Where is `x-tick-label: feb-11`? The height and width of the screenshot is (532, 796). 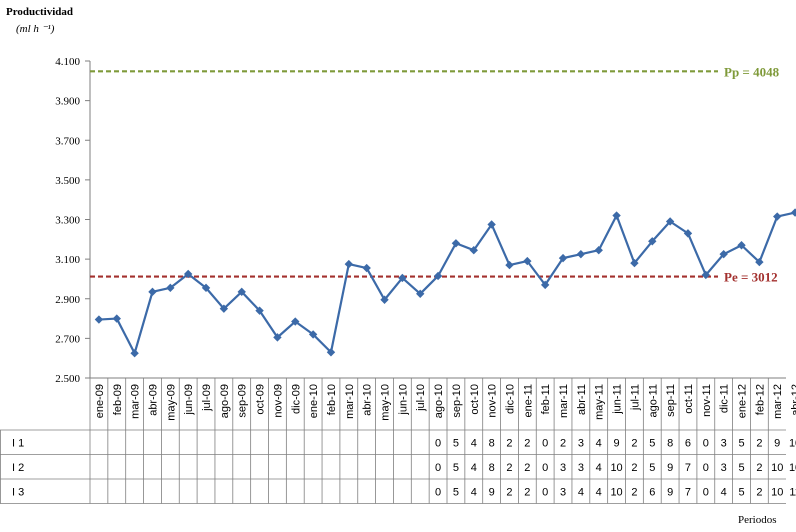
x-tick-label: feb-11 is located at coordinates (546, 399).